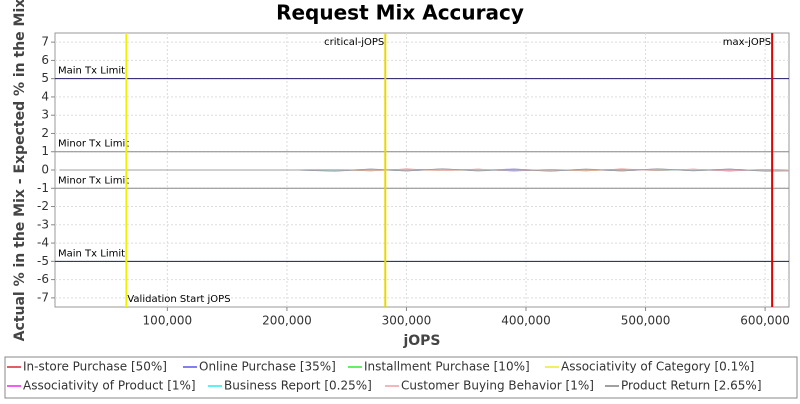 Image resolution: width=800 pixels, height=404 pixels. I want to click on x-tick-label: 100,000, so click(168, 321).